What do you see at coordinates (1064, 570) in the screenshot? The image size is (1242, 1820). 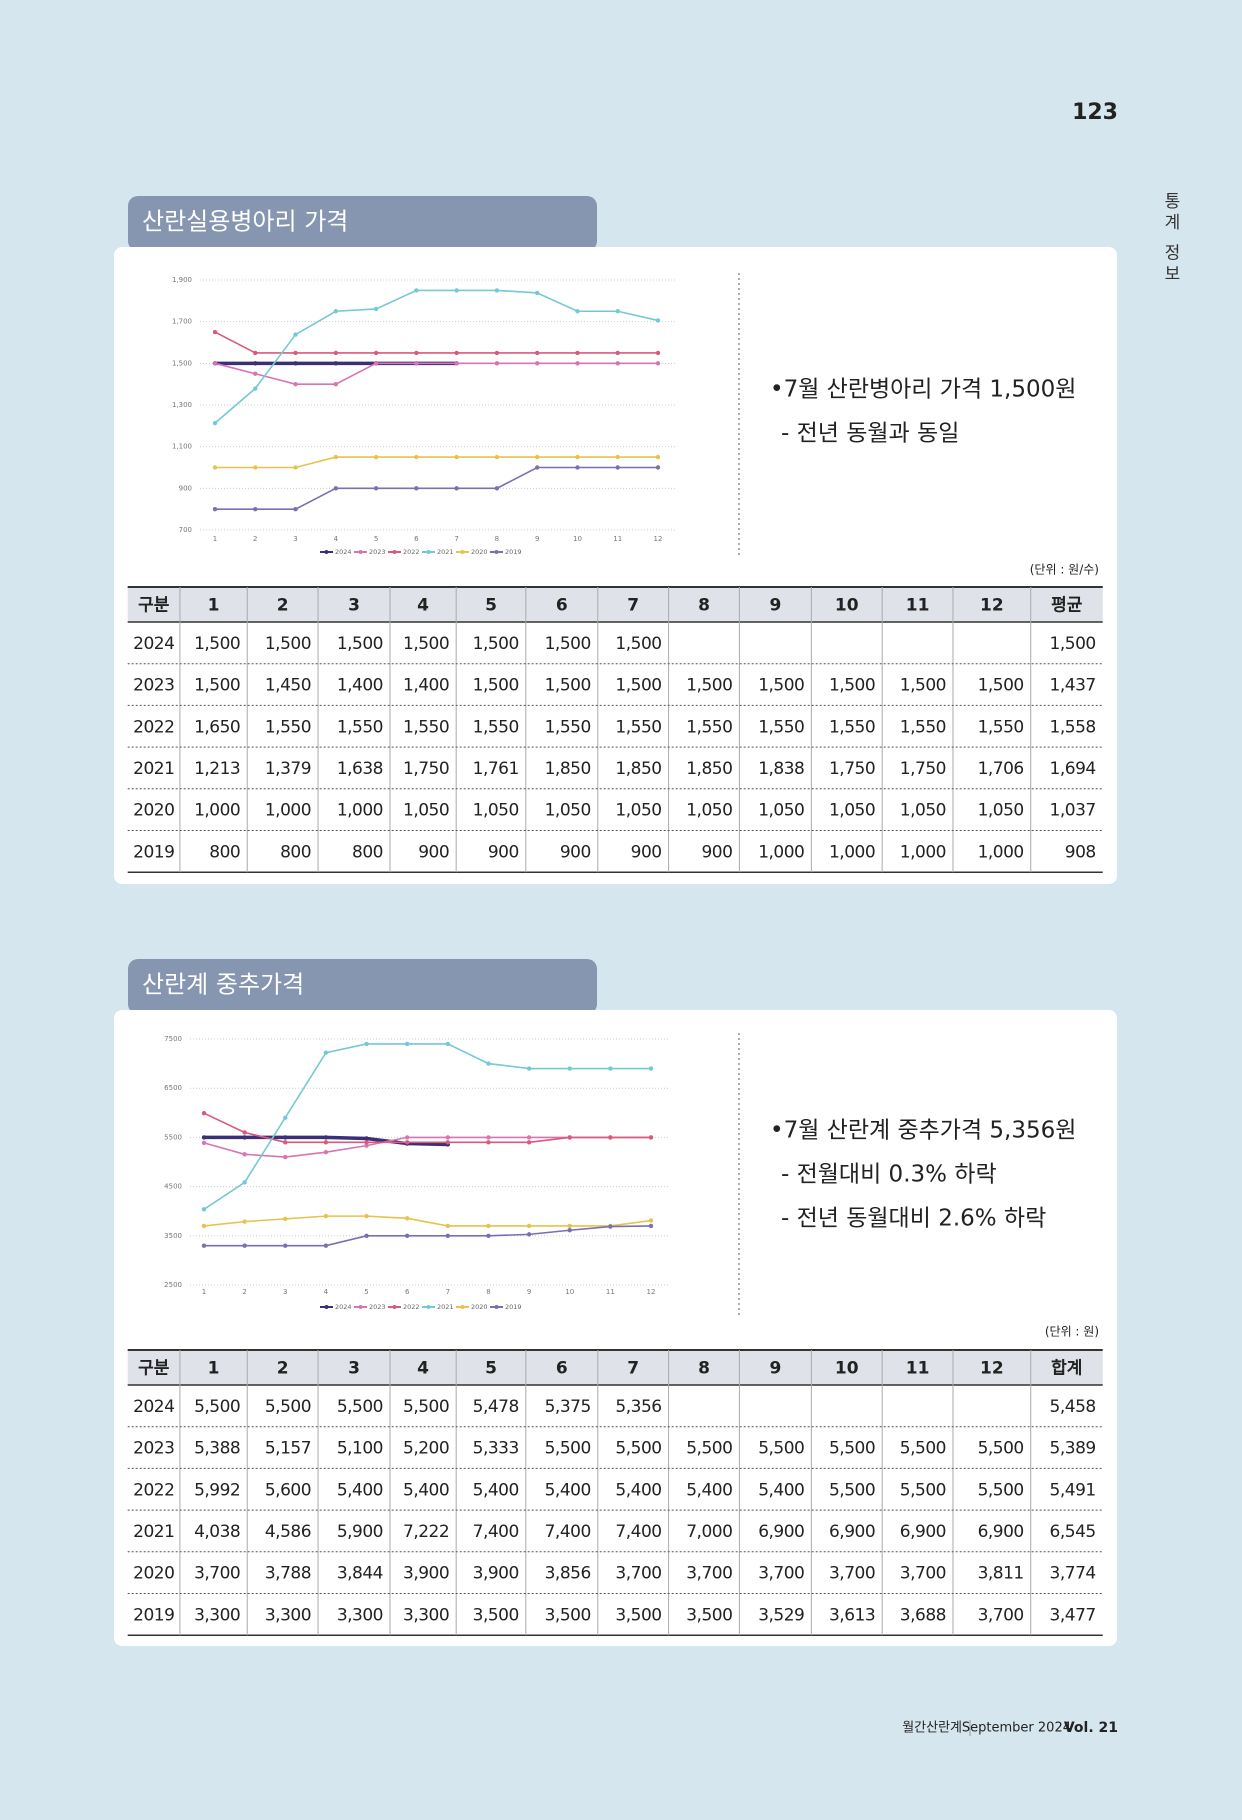 I see `unit-label: (단위 : 원/수)` at bounding box center [1064, 570].